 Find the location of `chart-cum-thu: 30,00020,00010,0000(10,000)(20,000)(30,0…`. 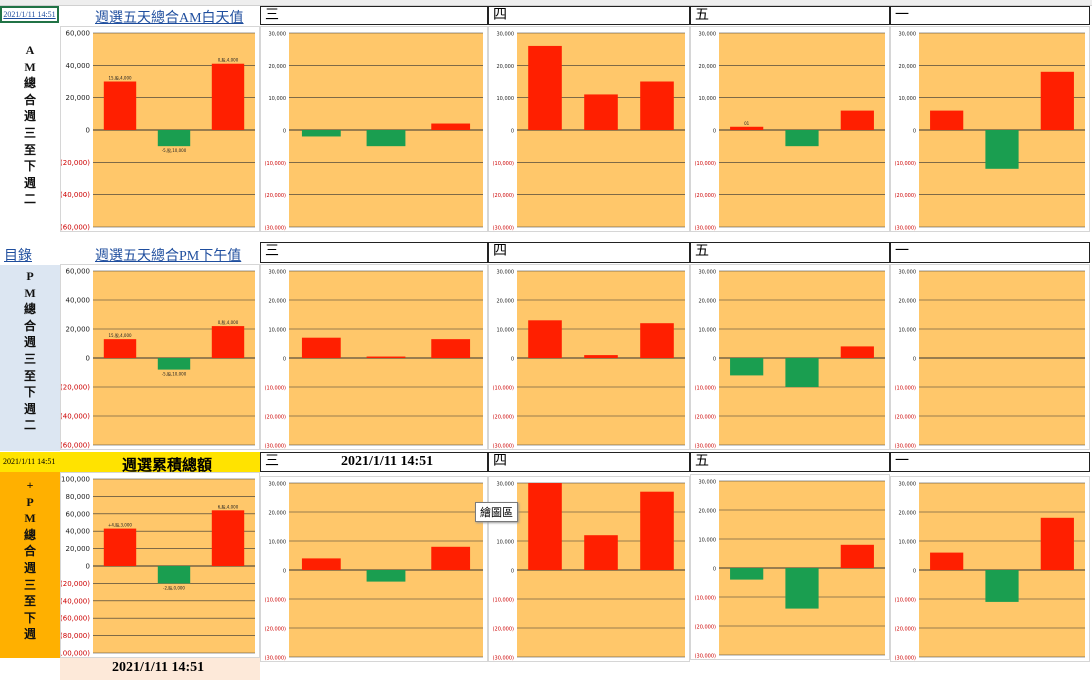

chart-cum-thu: 30,00020,00010,0000(10,000)(20,000)(30,0… is located at coordinates (589, 569).